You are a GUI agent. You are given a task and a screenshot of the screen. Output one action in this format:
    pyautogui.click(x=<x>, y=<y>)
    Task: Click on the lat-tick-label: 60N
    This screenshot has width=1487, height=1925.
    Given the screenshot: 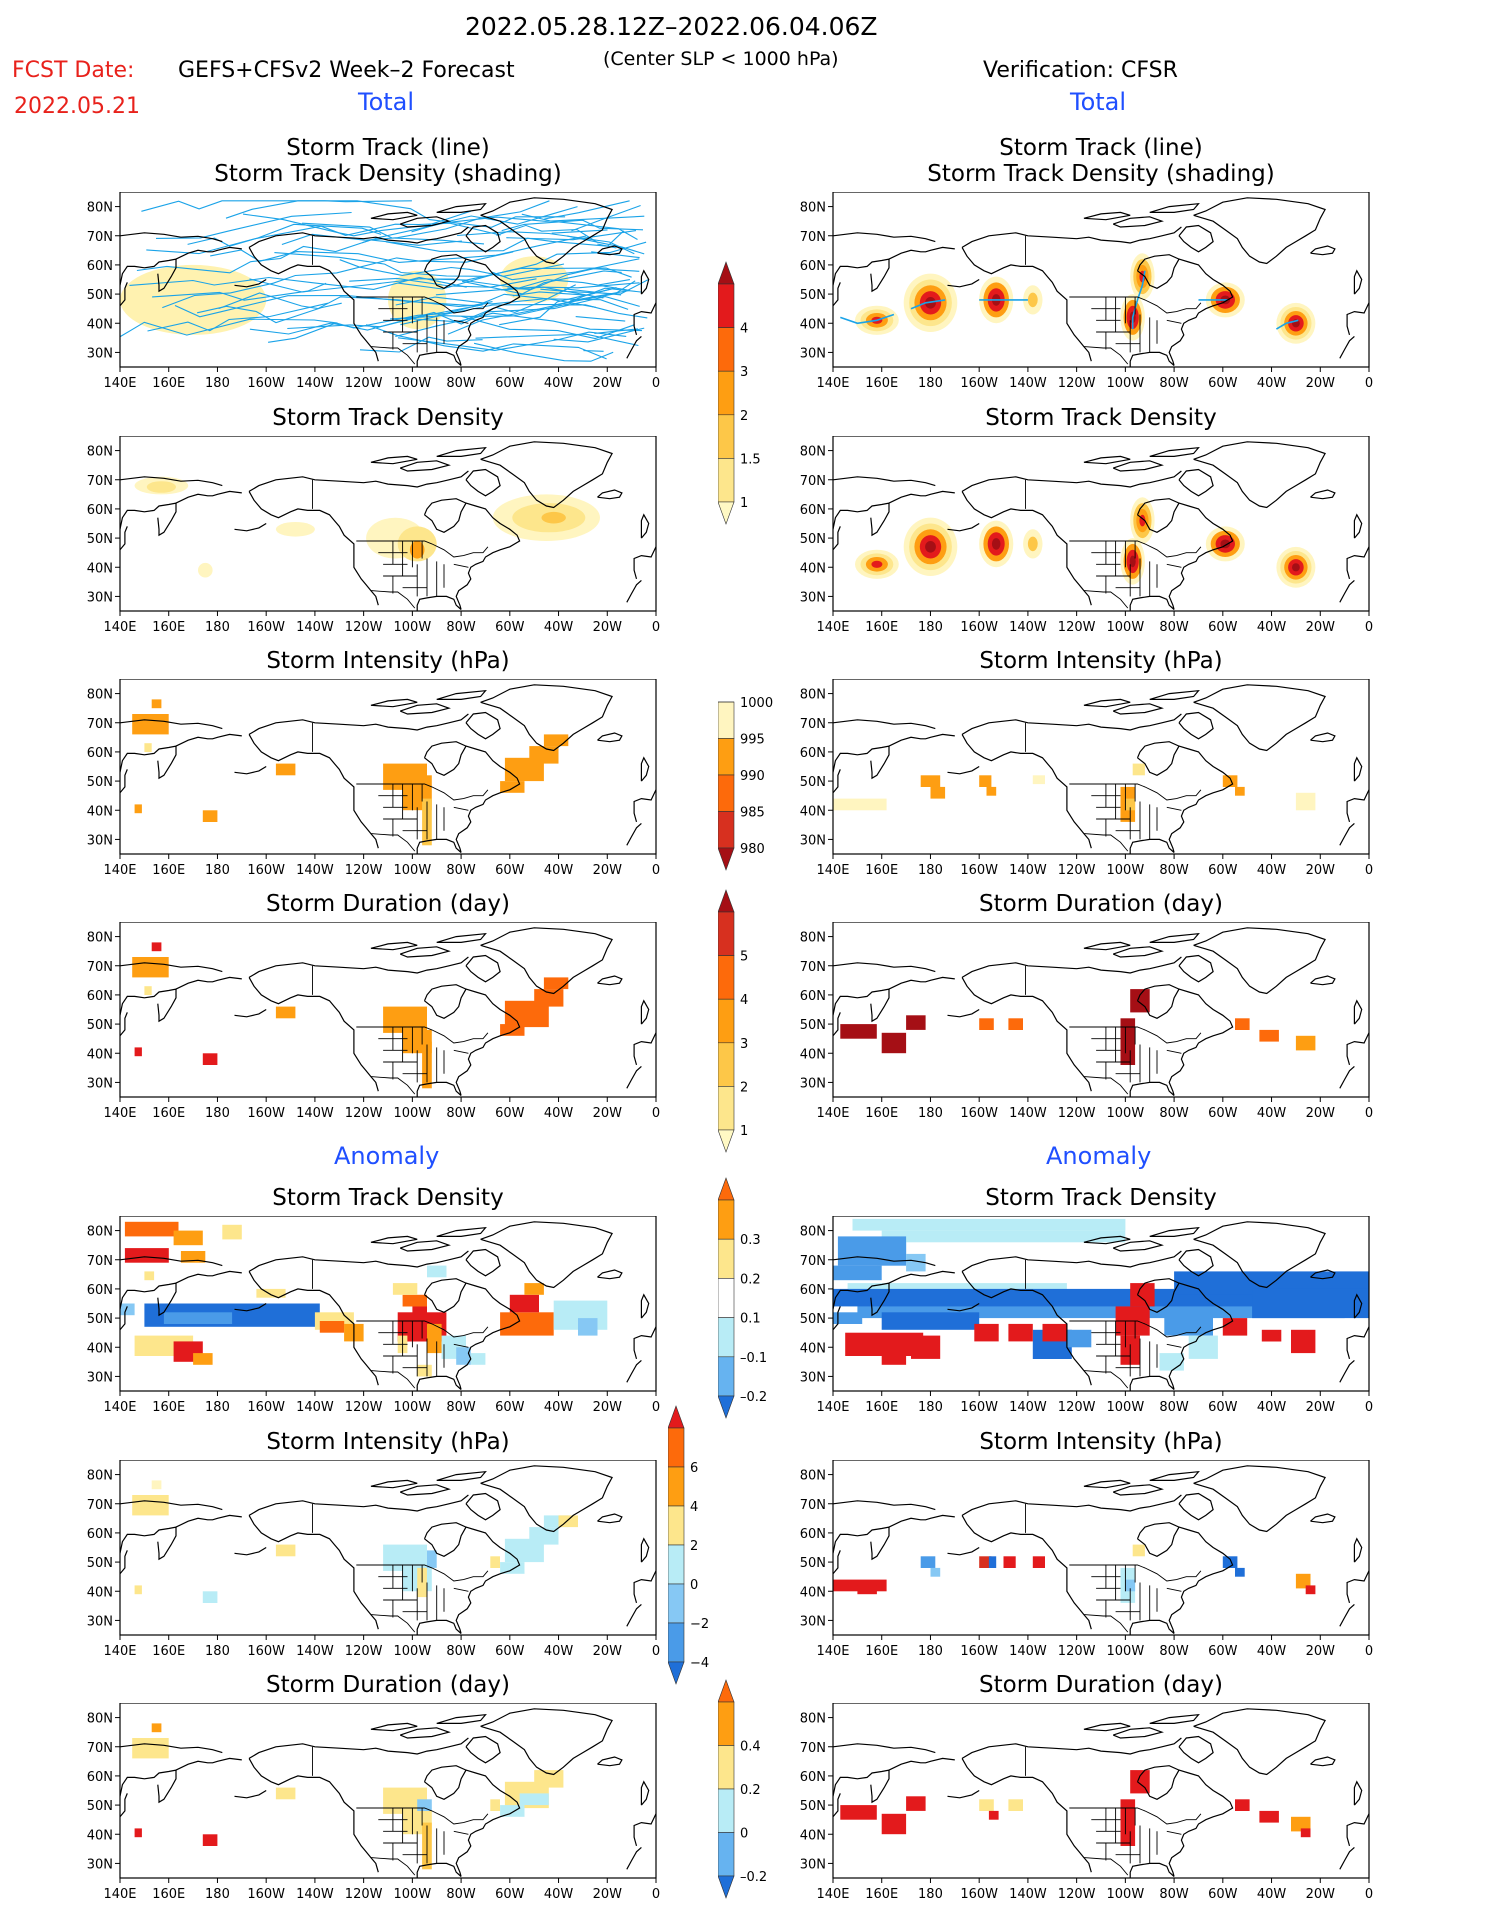 What is the action you would take?
    pyautogui.click(x=100, y=1290)
    